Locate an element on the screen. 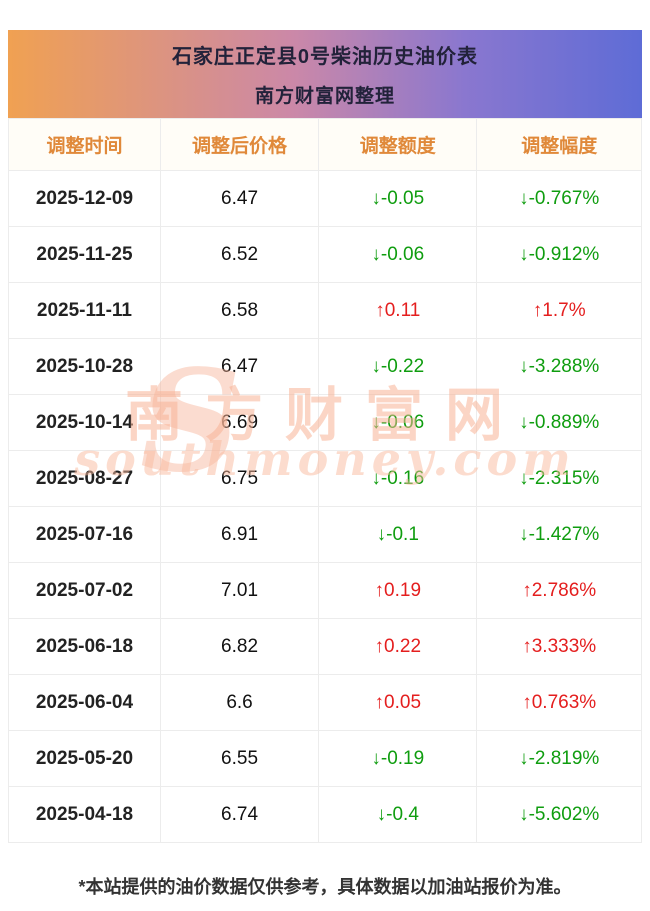  cell-percent: ↓-3.288% is located at coordinates (559, 366).